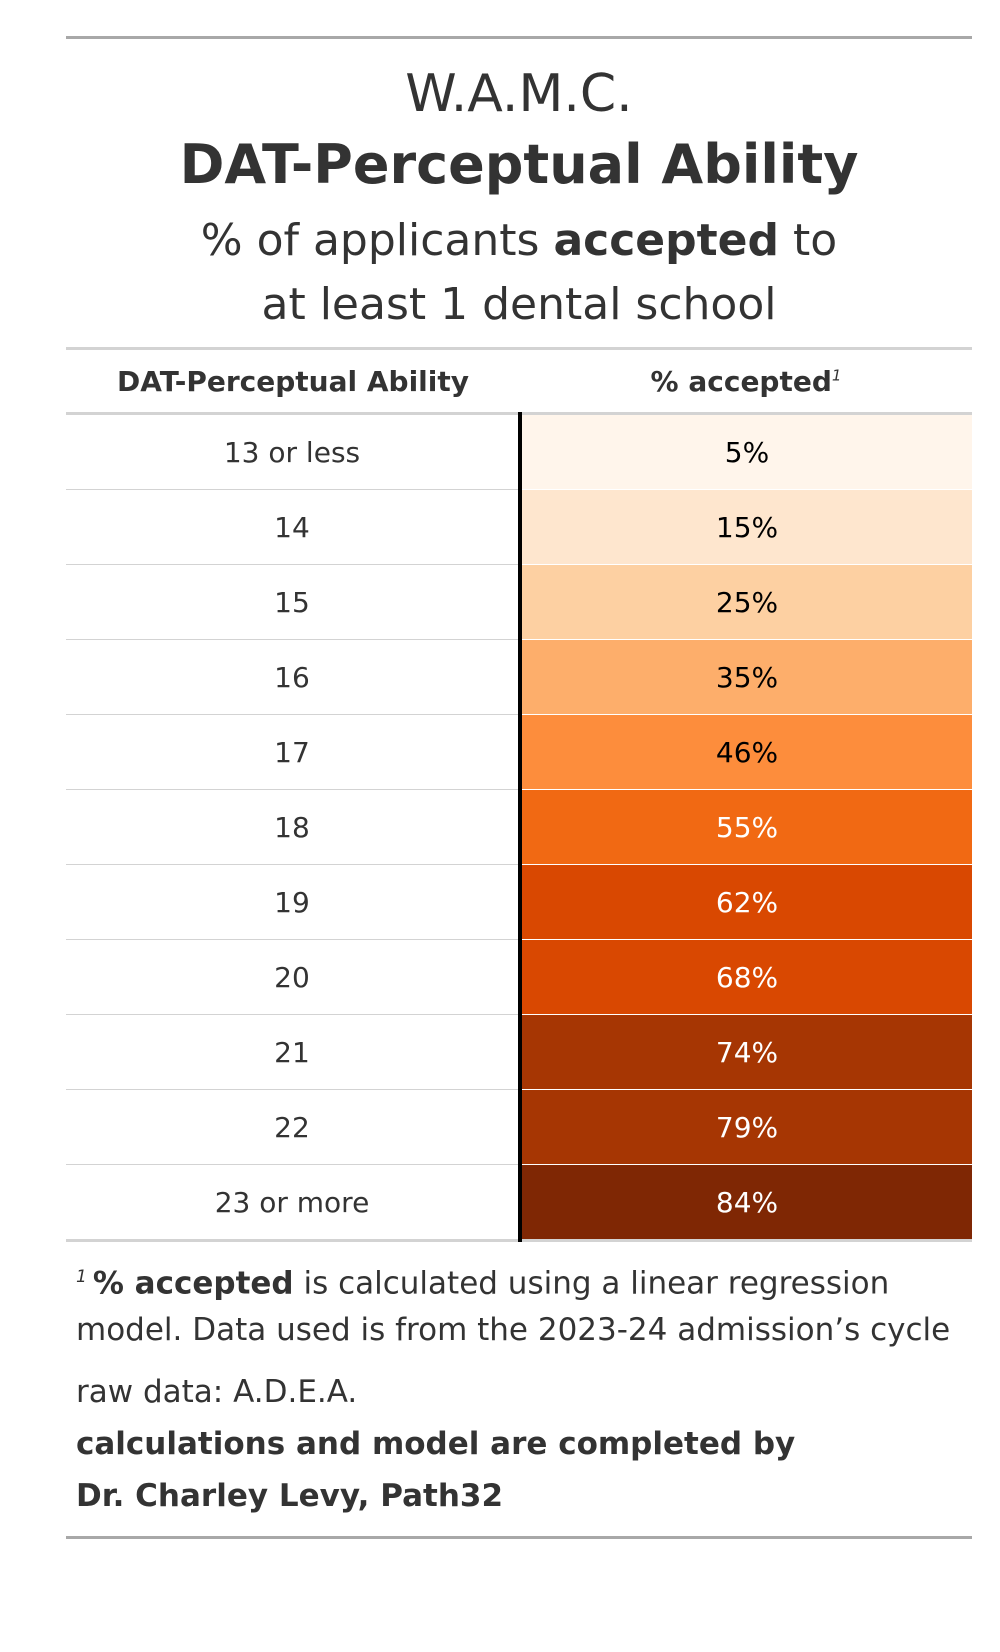  What do you see at coordinates (519, 37) in the screenshot?
I see `top-rule` at bounding box center [519, 37].